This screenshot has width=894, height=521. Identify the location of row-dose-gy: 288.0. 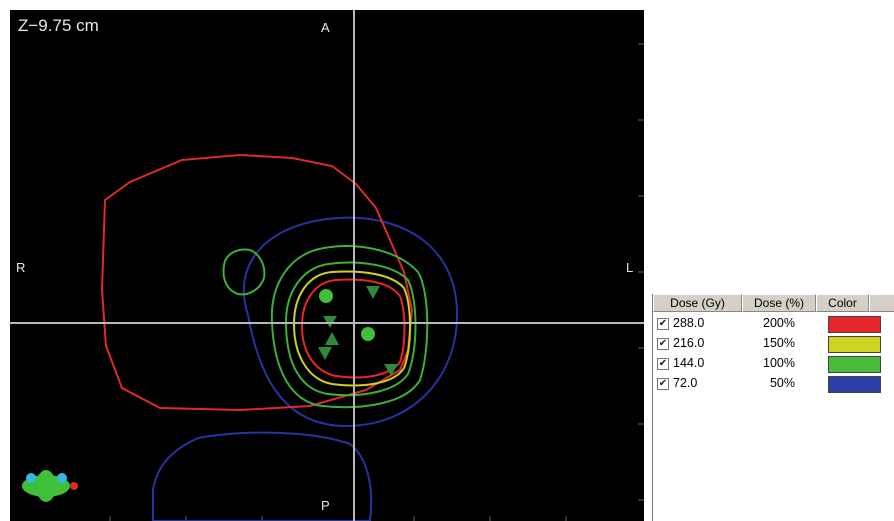
(689, 323).